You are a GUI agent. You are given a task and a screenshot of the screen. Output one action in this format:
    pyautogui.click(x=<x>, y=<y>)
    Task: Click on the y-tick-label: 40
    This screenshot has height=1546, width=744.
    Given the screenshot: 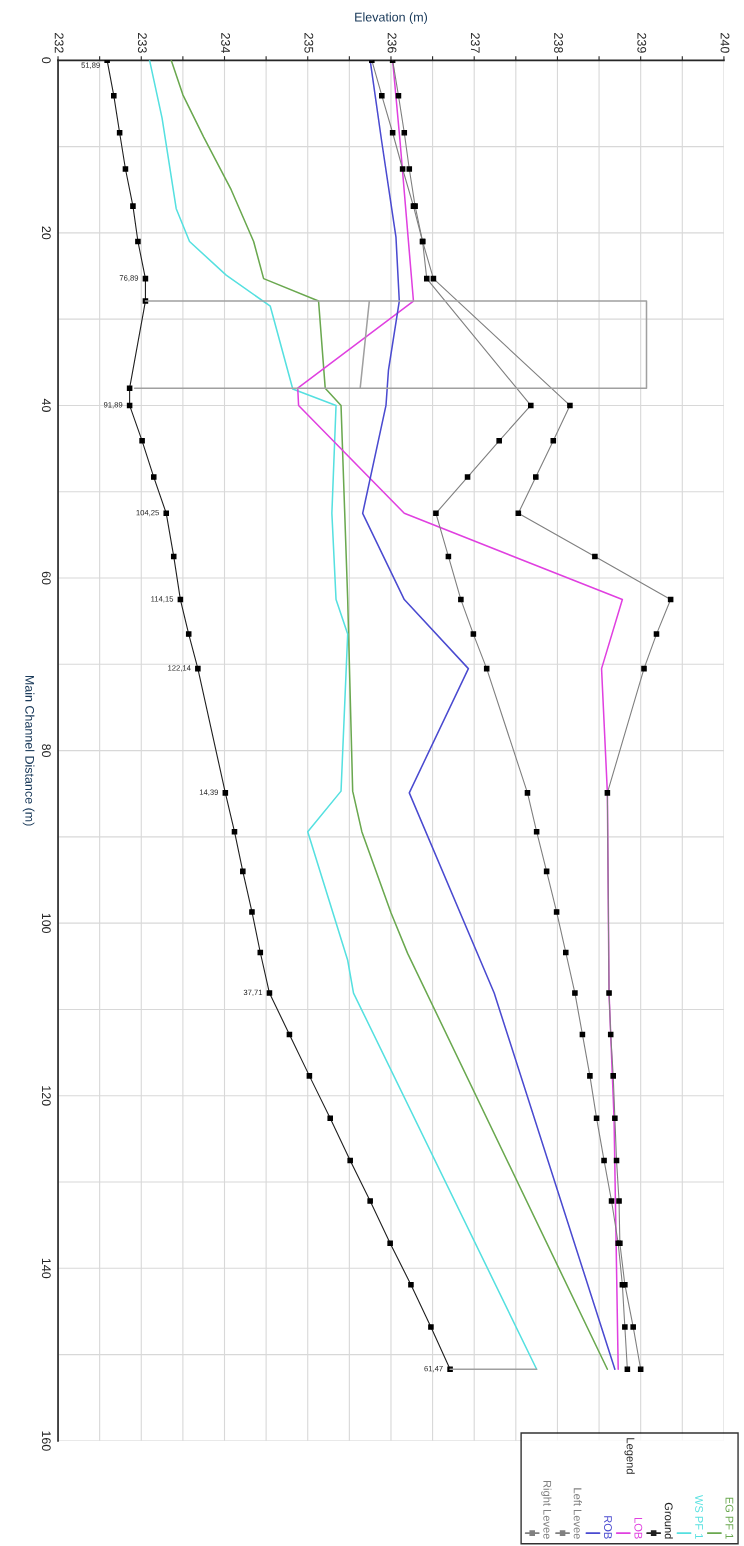 What is the action you would take?
    pyautogui.click(x=46, y=405)
    